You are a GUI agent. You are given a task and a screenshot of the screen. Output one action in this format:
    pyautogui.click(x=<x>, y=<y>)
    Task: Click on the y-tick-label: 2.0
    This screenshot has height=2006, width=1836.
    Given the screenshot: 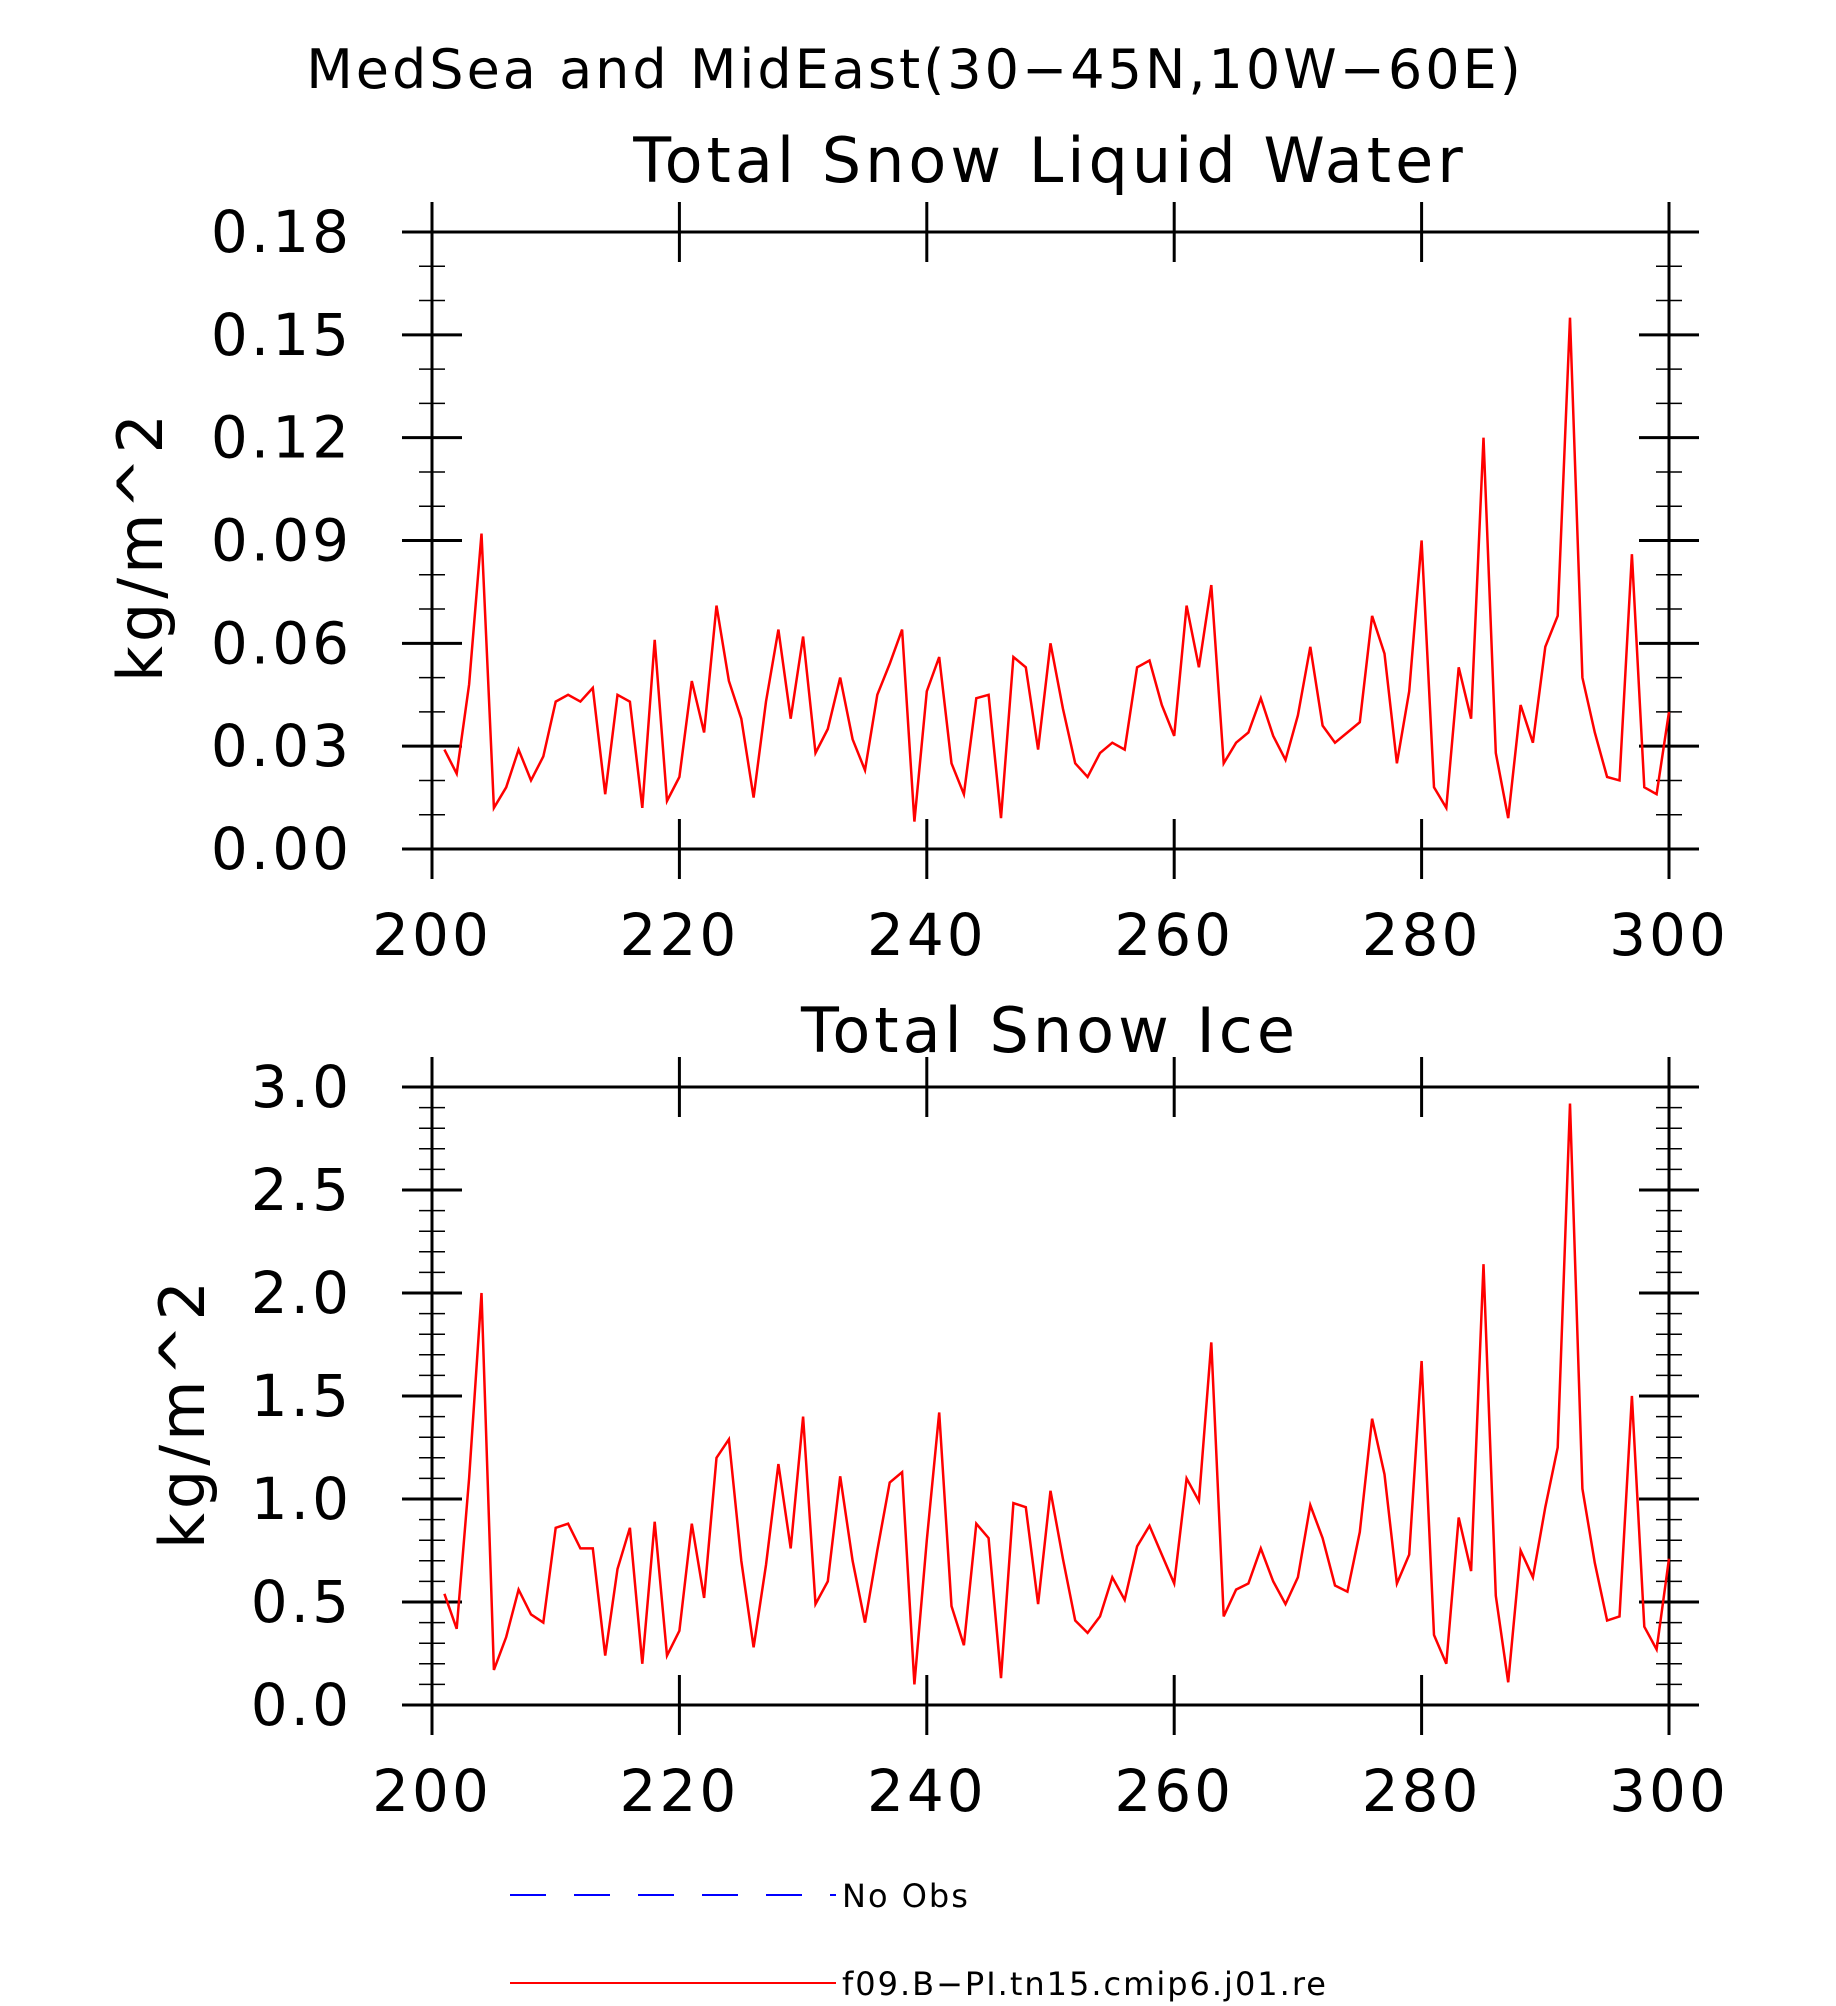 What is the action you would take?
    pyautogui.click(x=301, y=1293)
    